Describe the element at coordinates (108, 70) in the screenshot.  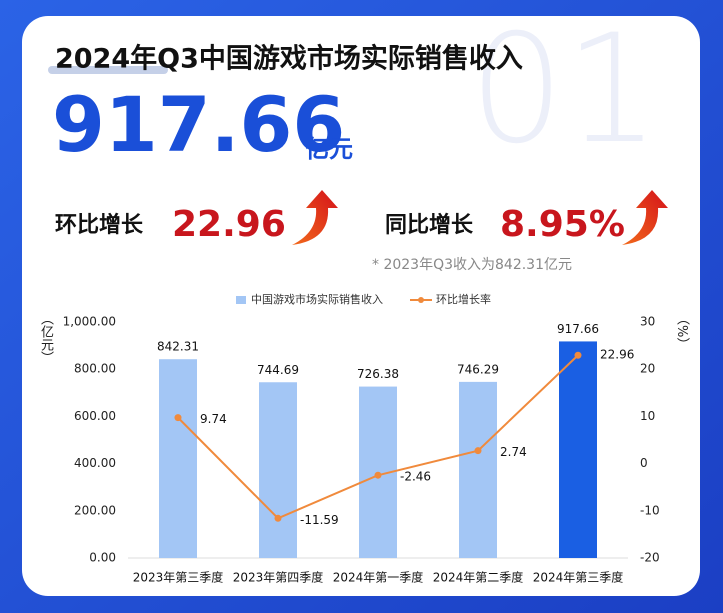
I see `title-underline` at that location.